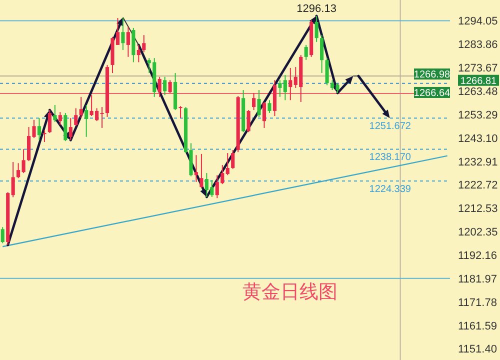 The width and height of the screenshot is (500, 360). What do you see at coordinates (477, 326) in the screenshot?
I see `y-tick-label: 1161.59` at bounding box center [477, 326].